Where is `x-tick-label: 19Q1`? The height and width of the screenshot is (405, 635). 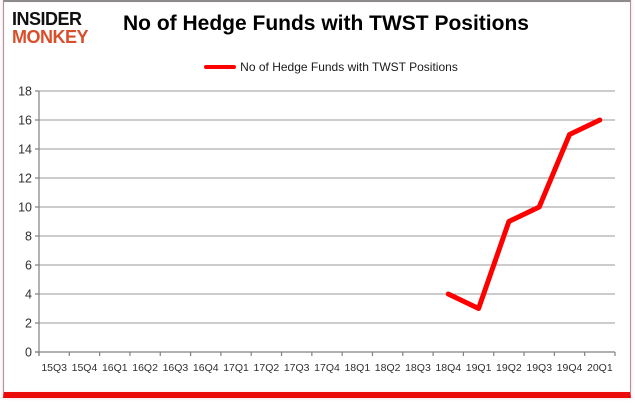
x-tick-label: 19Q1 is located at coordinates (479, 368).